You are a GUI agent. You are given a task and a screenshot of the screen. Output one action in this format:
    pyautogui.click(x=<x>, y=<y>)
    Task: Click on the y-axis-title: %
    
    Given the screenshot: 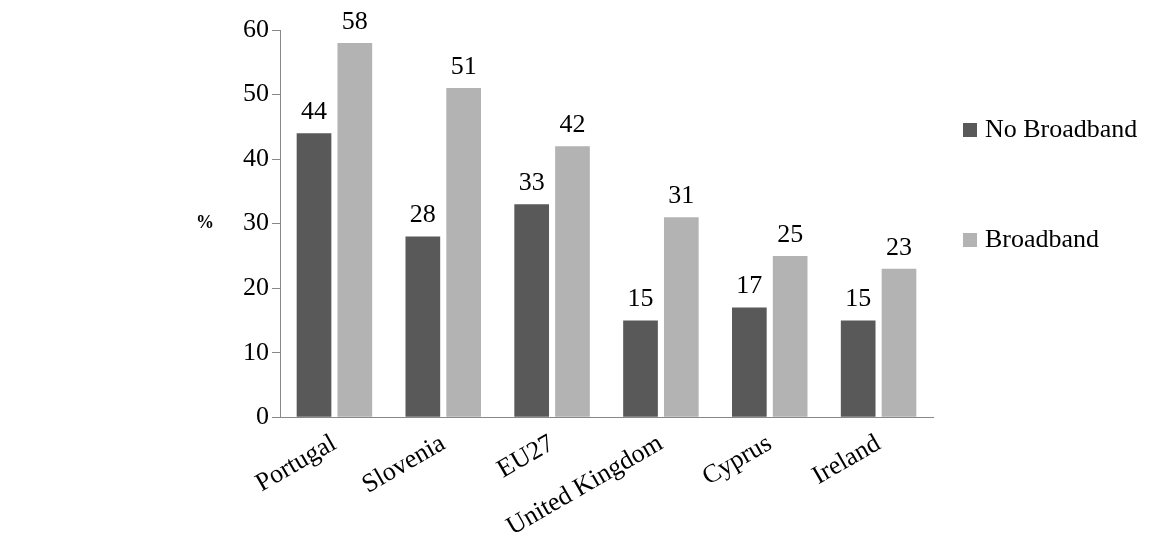 What is the action you would take?
    pyautogui.click(x=205, y=222)
    